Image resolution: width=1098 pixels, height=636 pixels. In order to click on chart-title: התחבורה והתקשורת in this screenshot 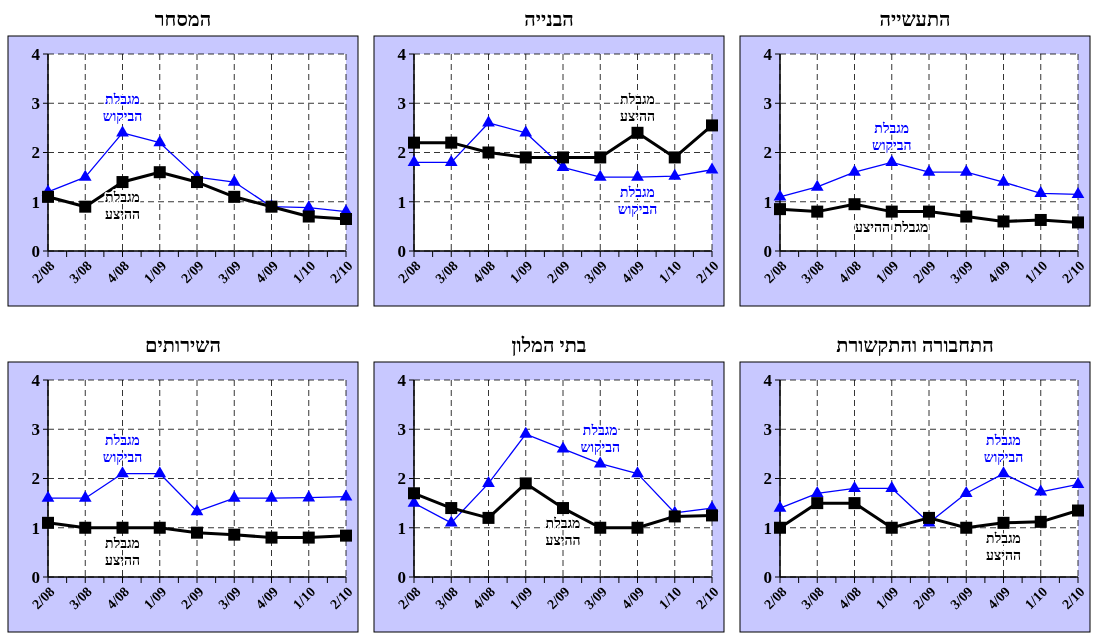, I will do `click(915, 345)`.